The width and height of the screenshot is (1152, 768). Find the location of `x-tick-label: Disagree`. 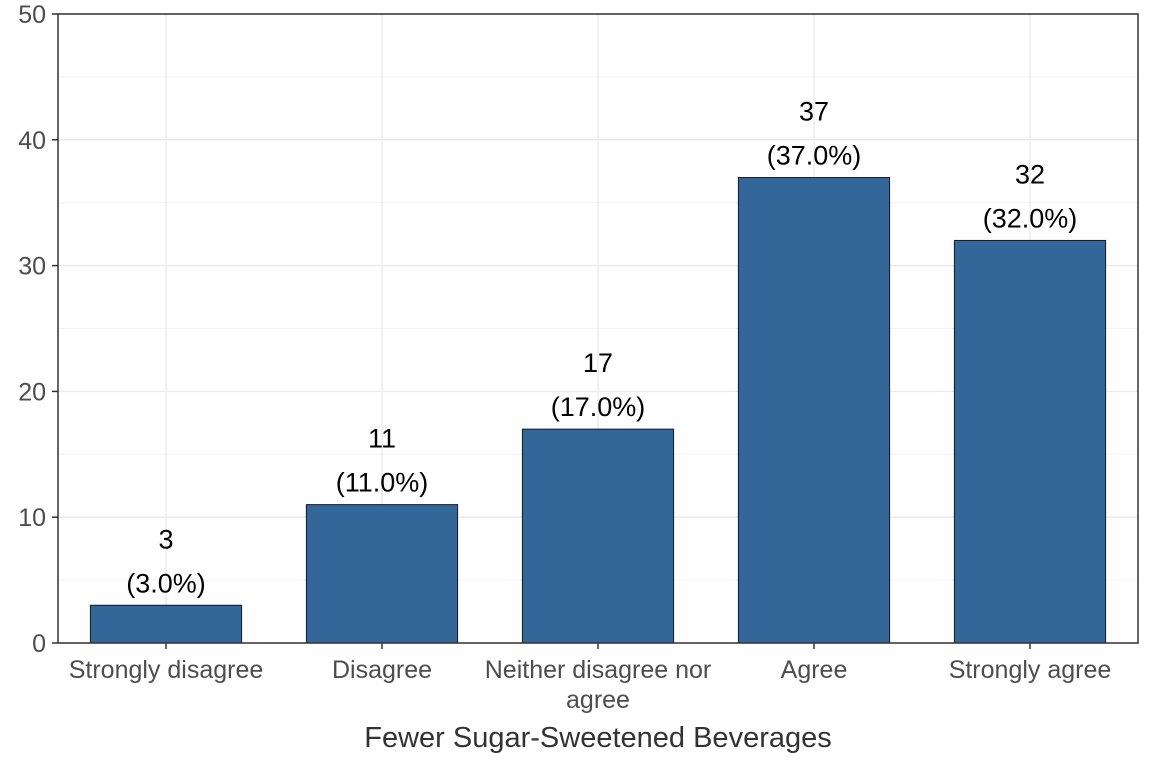

x-tick-label: Disagree is located at coordinates (382, 670).